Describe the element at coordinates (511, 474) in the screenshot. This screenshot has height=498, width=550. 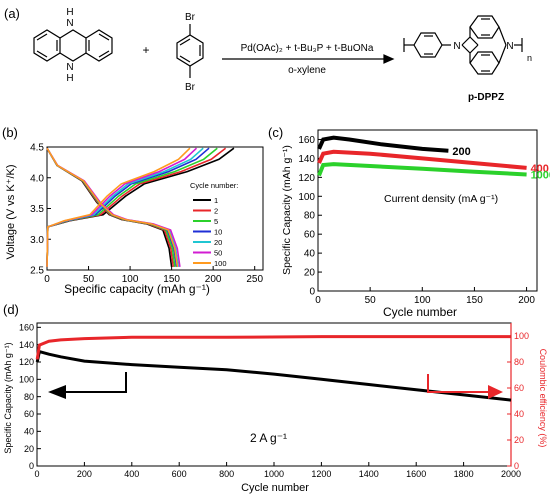
I see `x-tick-label: 2000` at that location.